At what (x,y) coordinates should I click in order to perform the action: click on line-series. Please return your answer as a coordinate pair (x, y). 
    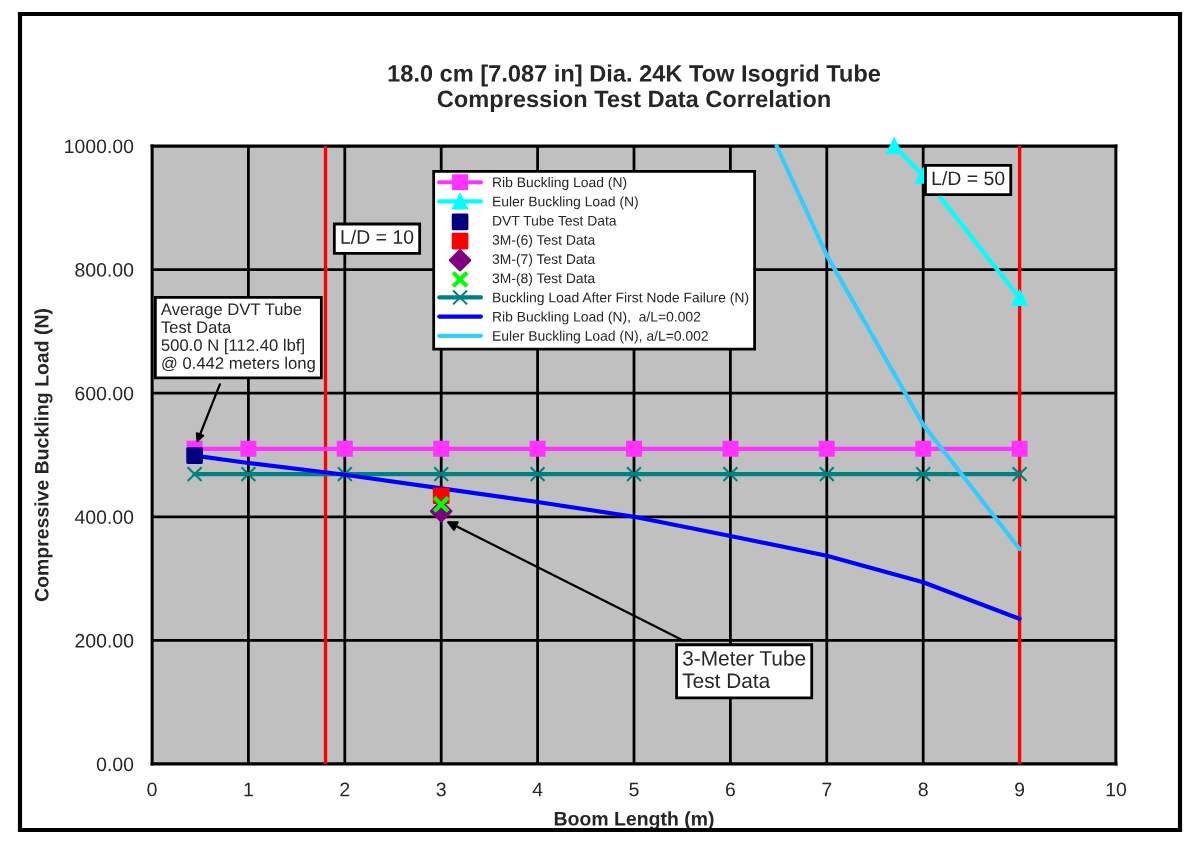
    Looking at the image, I should click on (898, 347).